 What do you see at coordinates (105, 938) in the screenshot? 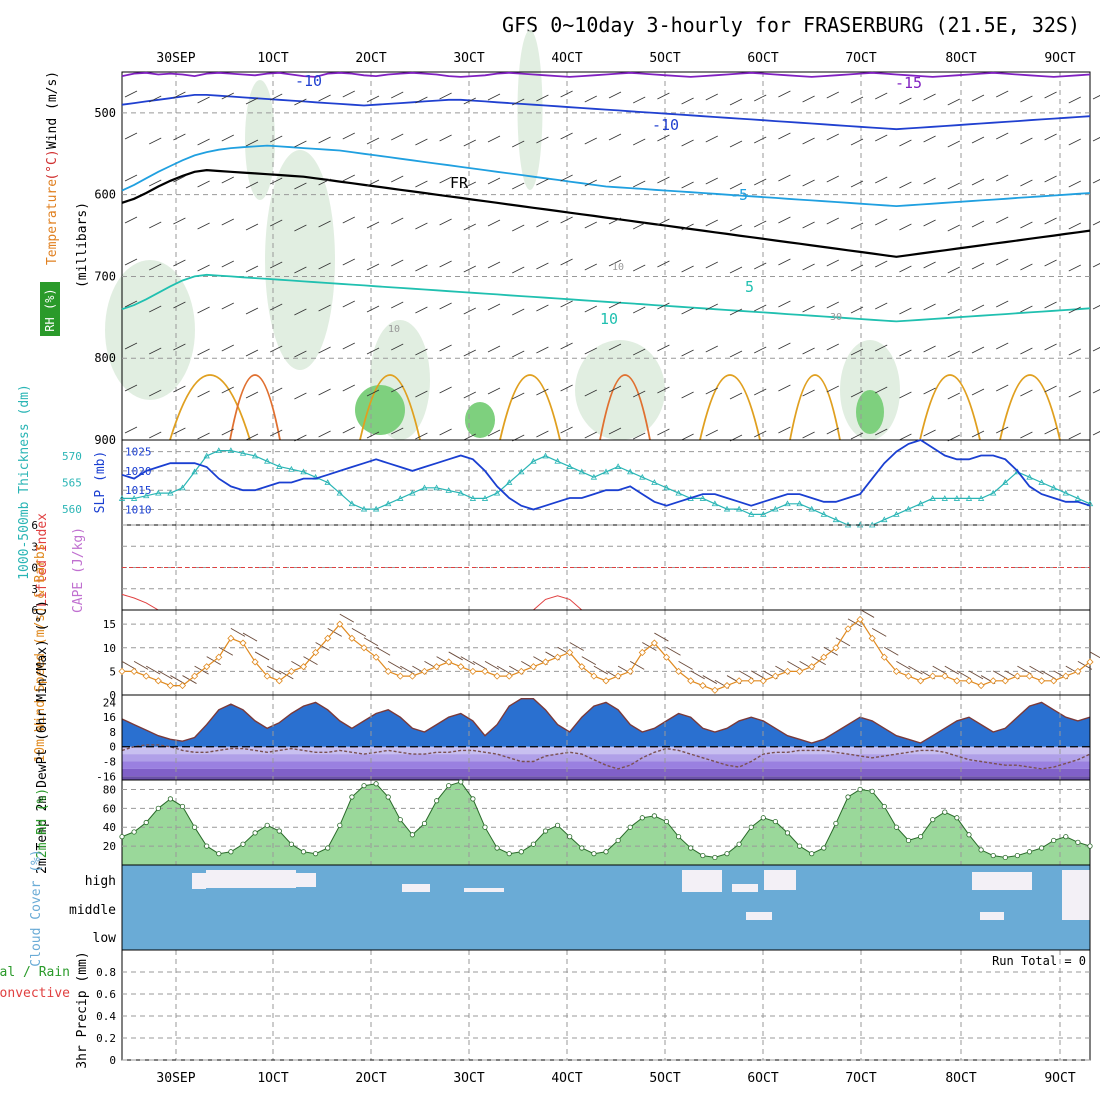
I see `cloud-level-label: low` at bounding box center [105, 938].